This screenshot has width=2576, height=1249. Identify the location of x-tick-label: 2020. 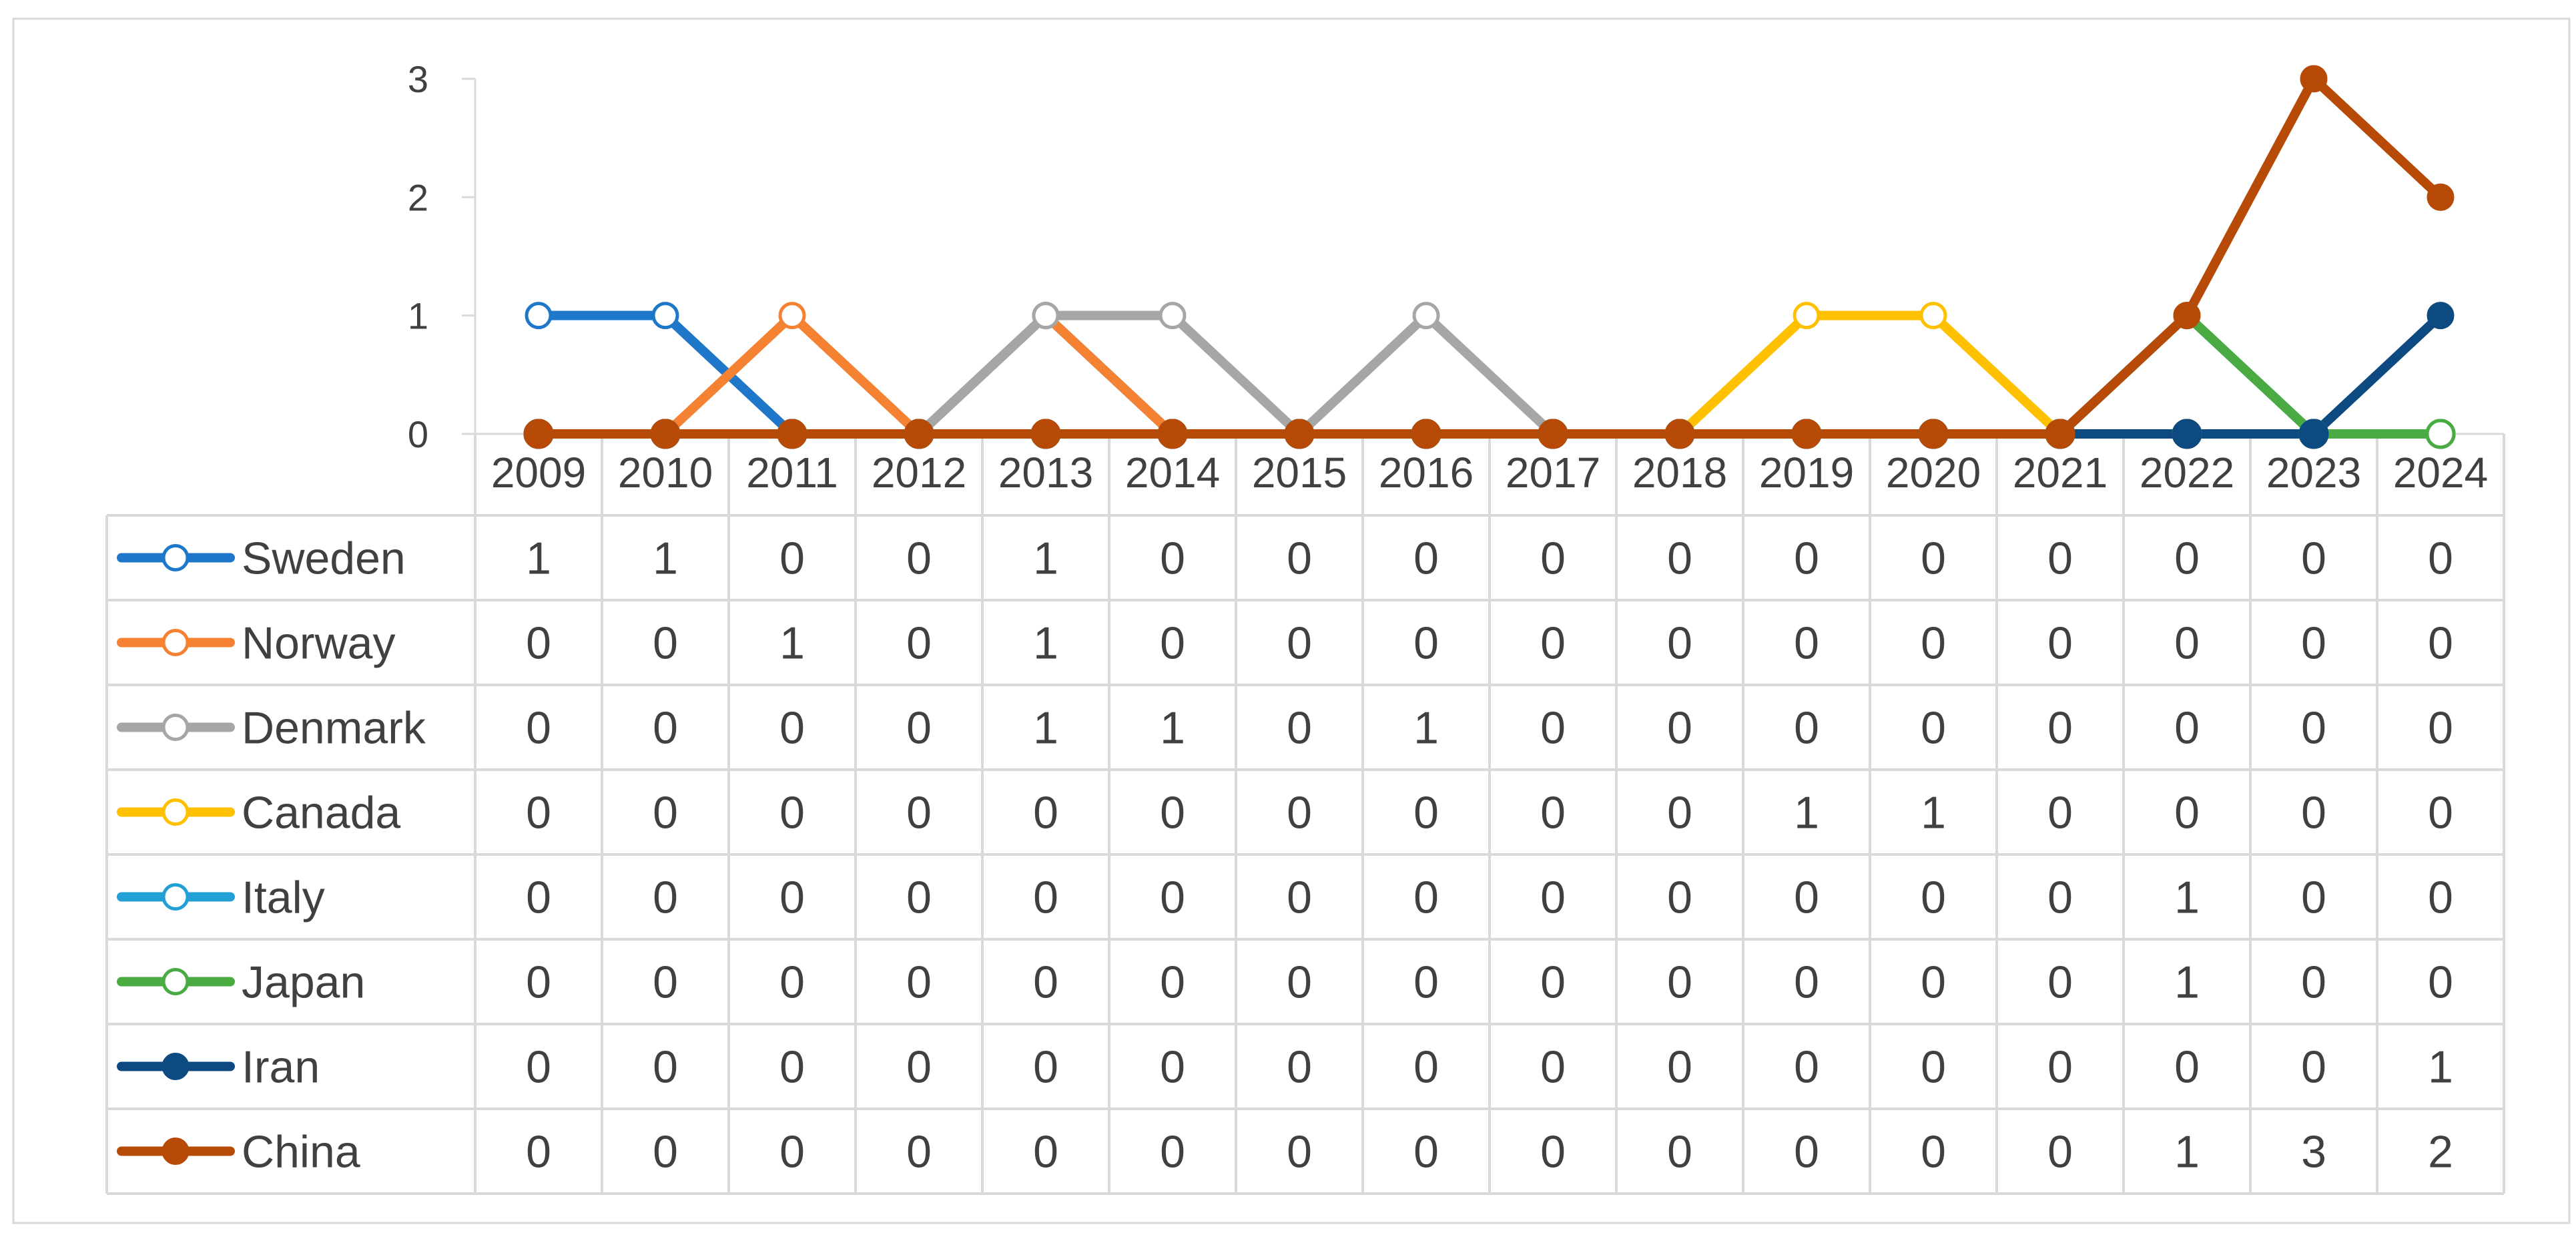
(1934, 473).